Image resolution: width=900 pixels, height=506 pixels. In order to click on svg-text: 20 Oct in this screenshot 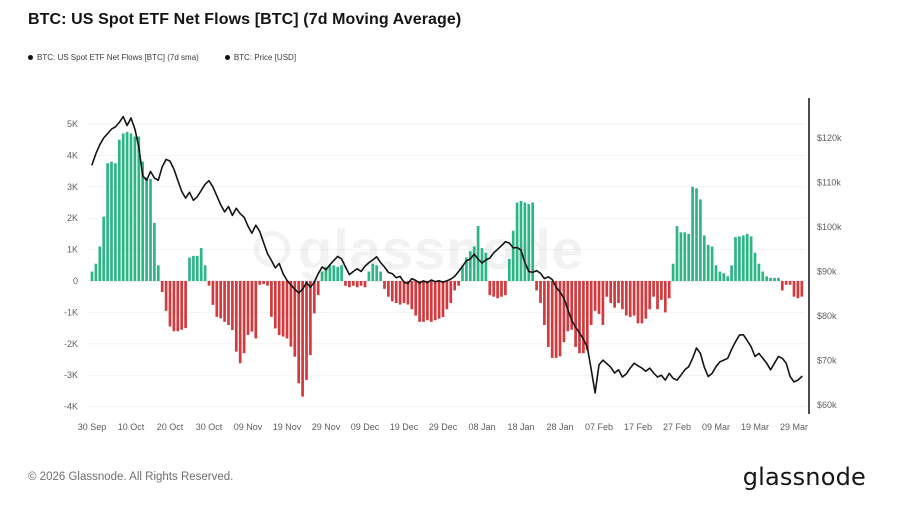, I will do `click(170, 427)`.